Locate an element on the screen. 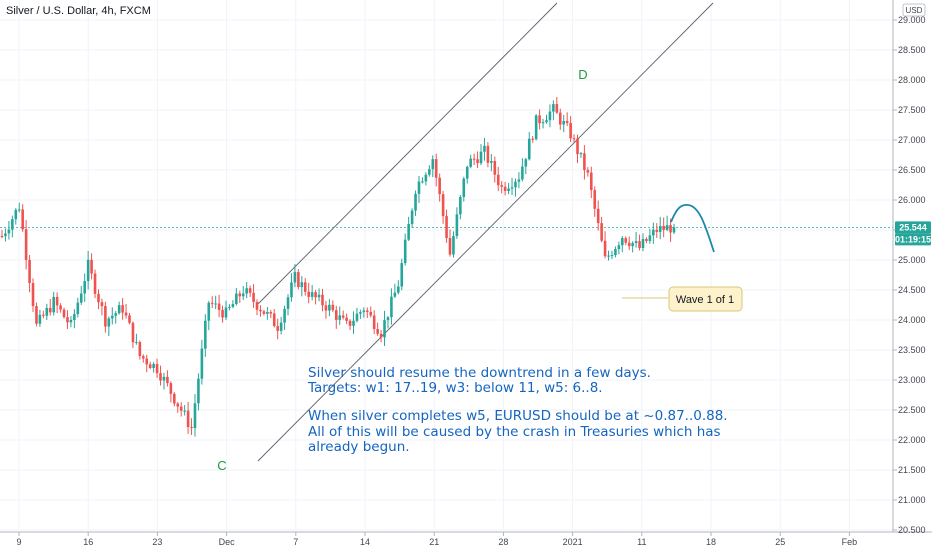  currency-badge-box is located at coordinates (914, 10).